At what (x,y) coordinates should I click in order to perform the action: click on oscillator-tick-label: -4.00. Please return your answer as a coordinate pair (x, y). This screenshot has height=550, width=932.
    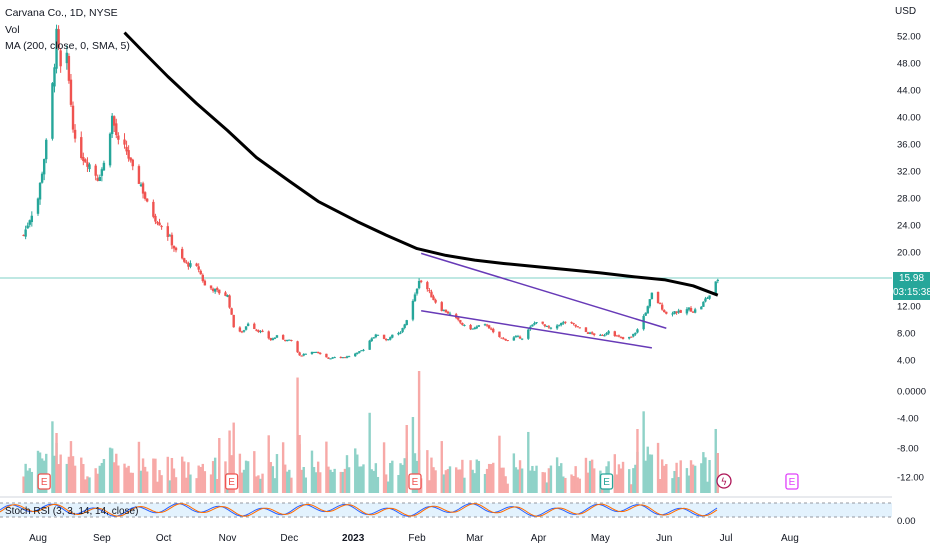
    Looking at the image, I should click on (908, 419).